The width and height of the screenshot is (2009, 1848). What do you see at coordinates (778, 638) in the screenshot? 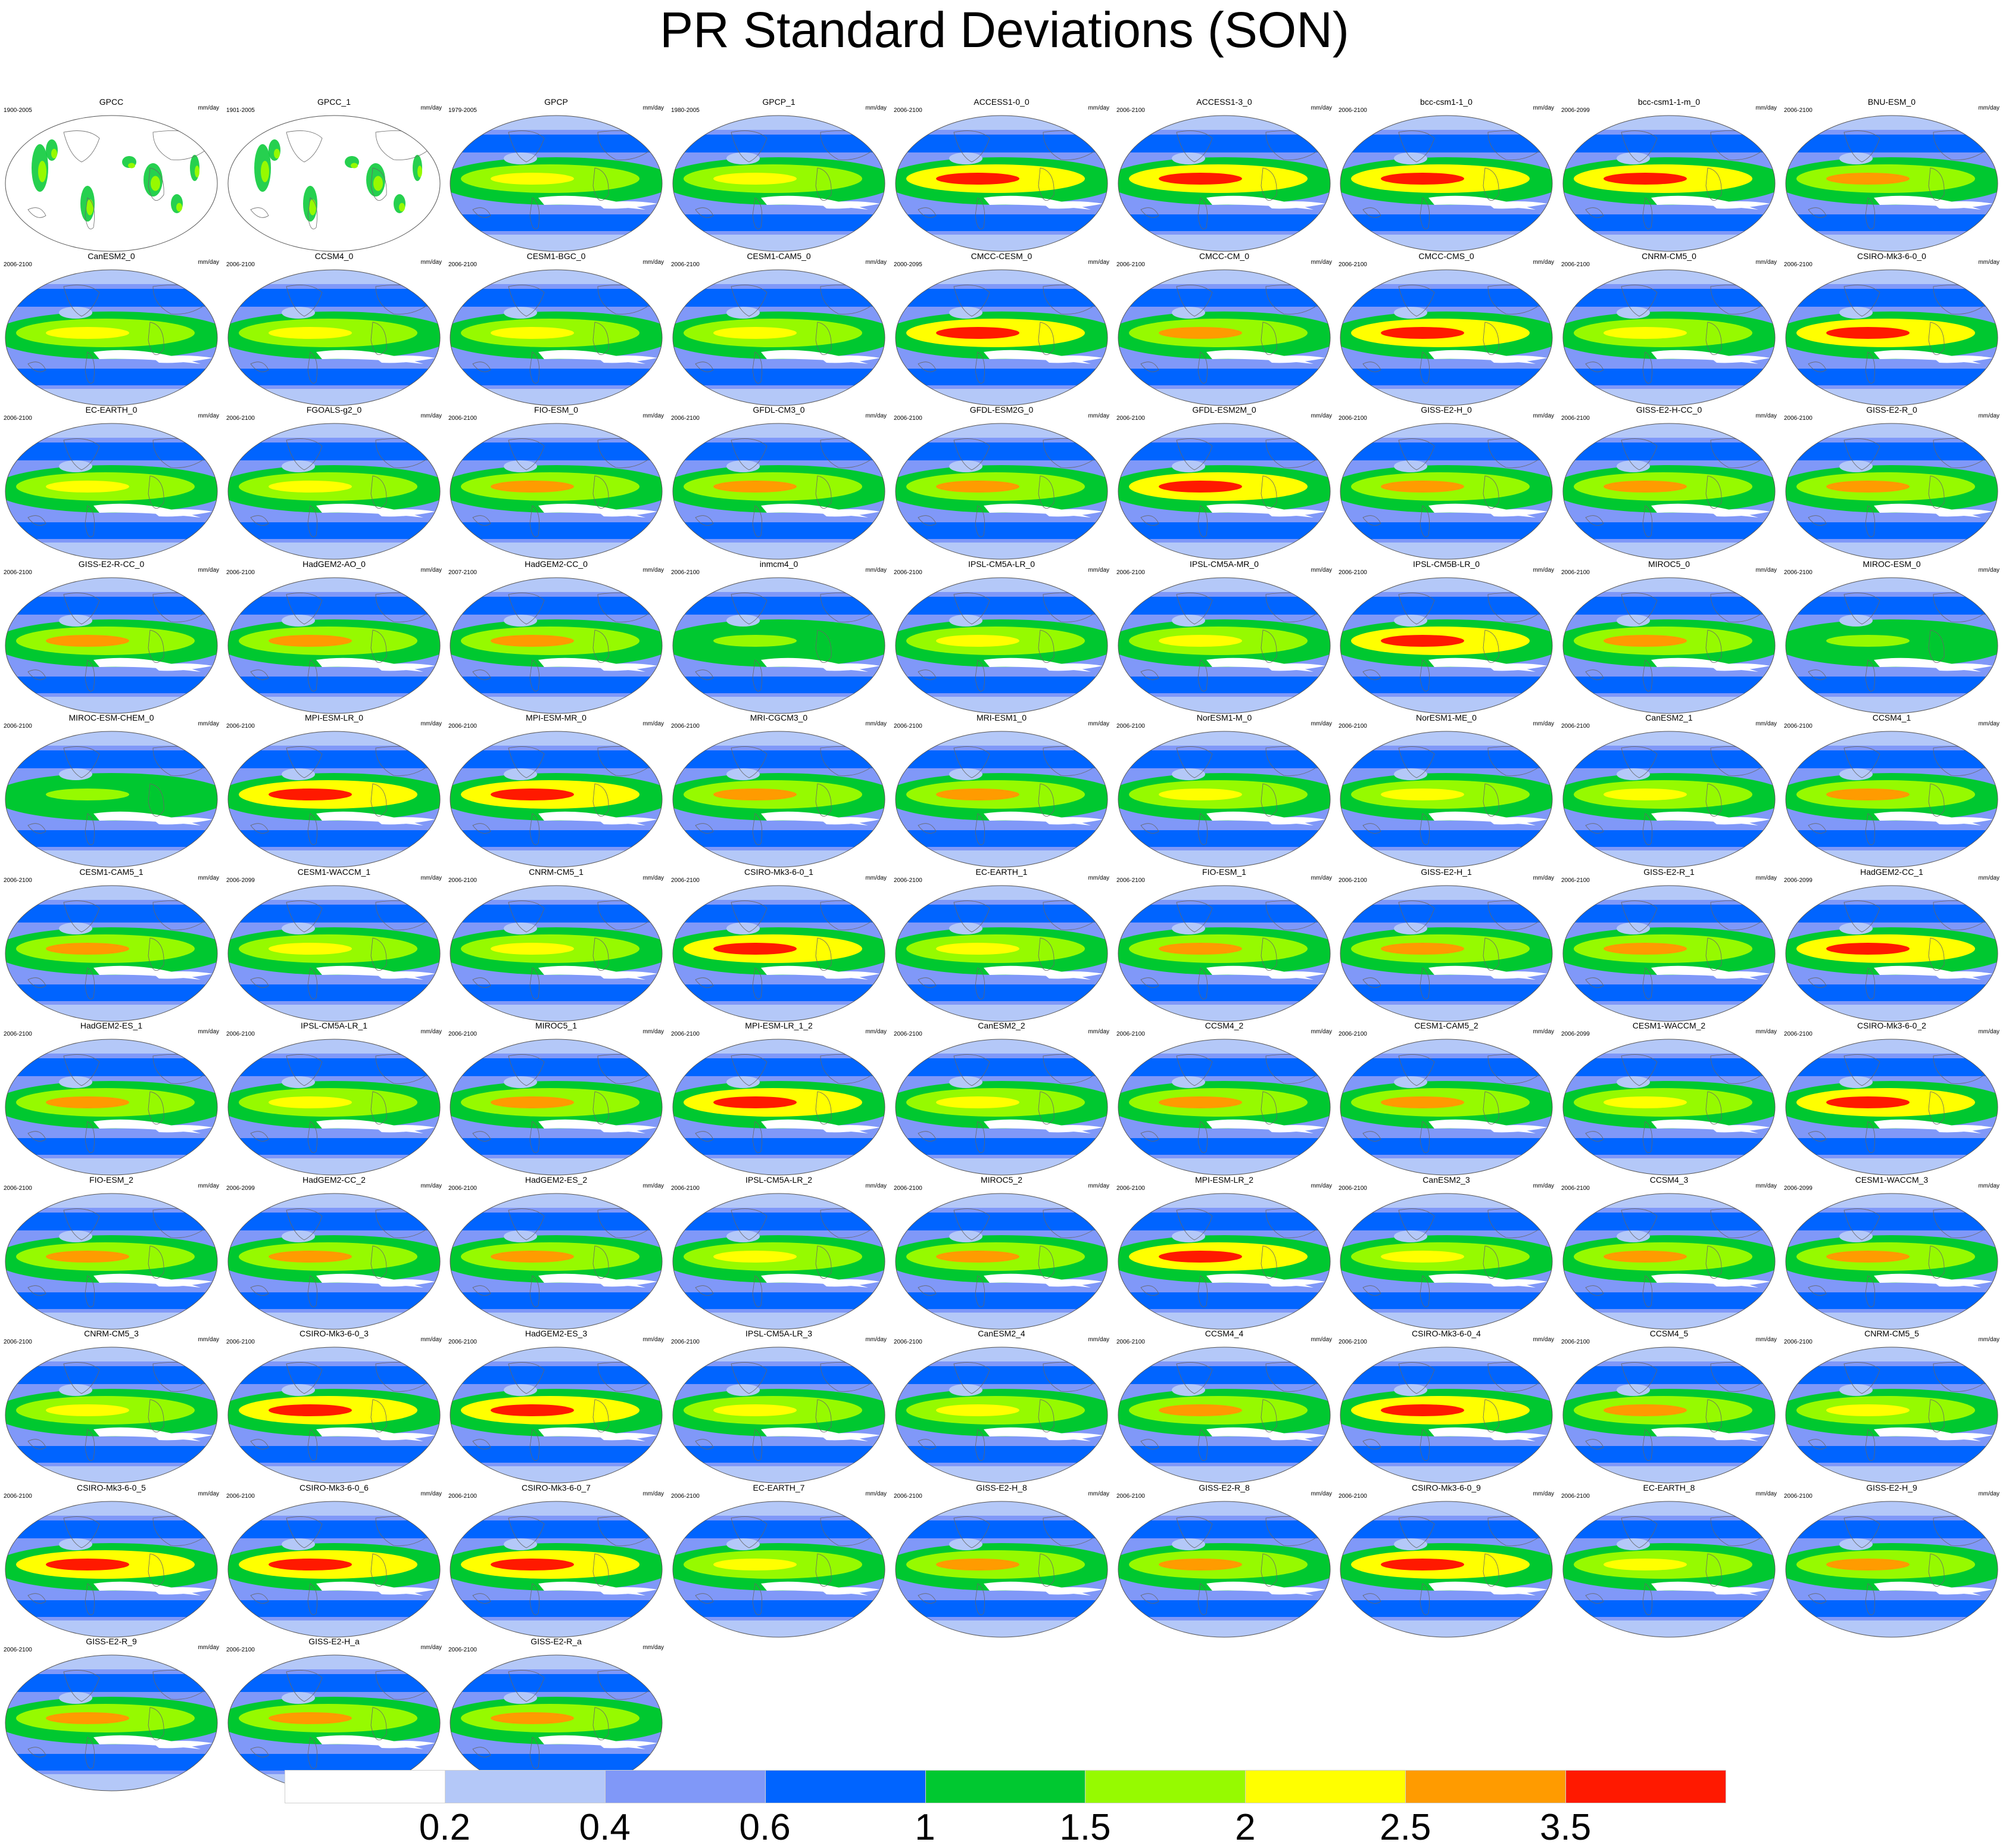
I see `map-panel: inmcm4_0 2006-2100 mm/day` at bounding box center [778, 638].